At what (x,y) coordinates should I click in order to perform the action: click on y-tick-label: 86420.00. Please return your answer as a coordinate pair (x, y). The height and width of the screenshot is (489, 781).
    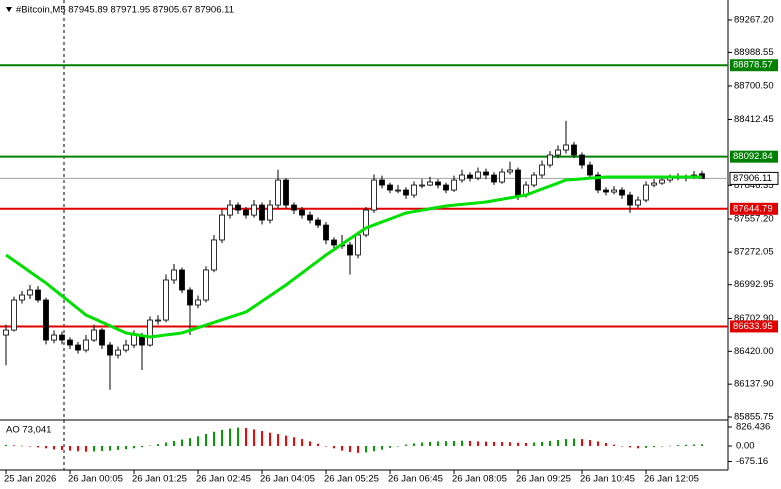
    Looking at the image, I should click on (754, 351).